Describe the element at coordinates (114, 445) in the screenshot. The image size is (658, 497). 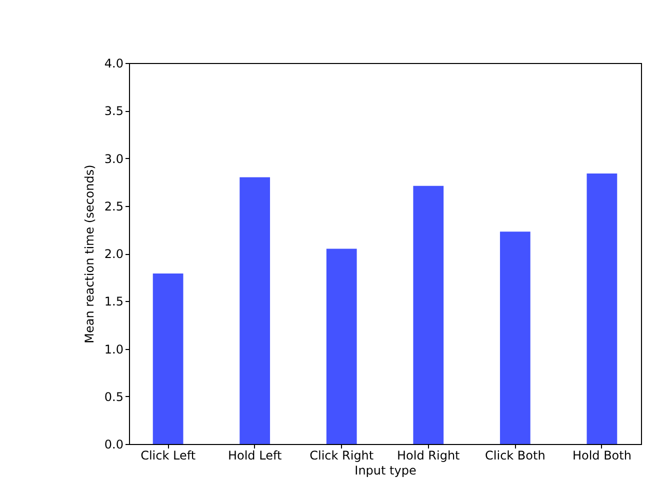
I see `y-tick-label: 0.0` at that location.